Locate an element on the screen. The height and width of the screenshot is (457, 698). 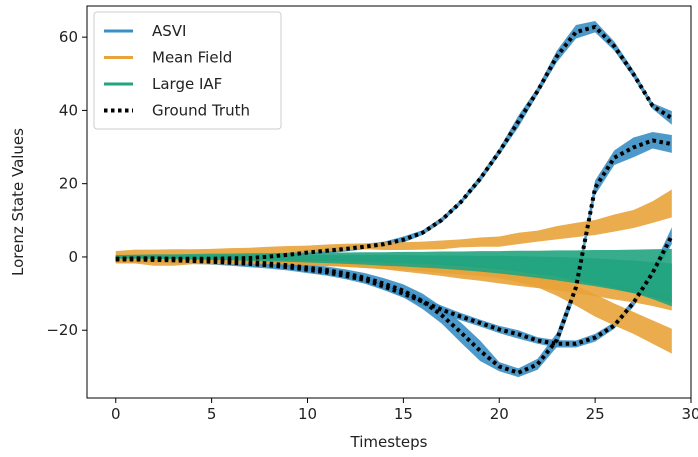
x-axis-title: Timesteps is located at coordinates (389, 442).